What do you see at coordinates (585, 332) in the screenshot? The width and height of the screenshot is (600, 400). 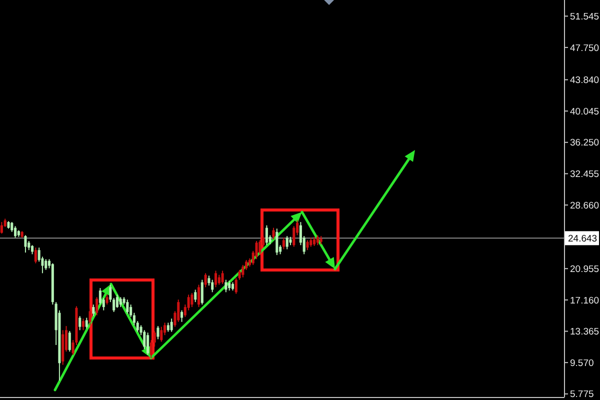 I see `y-tick-label: 13.365` at bounding box center [585, 332].